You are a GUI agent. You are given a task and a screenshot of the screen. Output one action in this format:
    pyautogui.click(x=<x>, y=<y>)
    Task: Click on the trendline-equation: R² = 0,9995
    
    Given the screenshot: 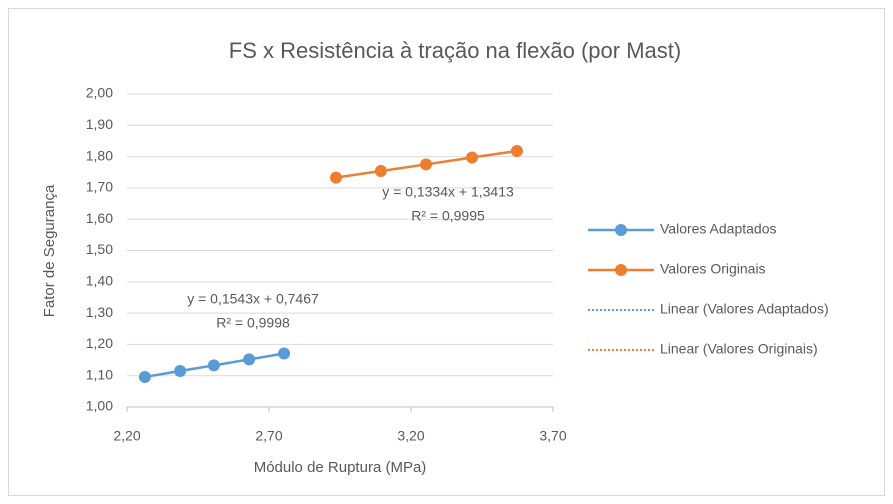 What is the action you would take?
    pyautogui.click(x=448, y=216)
    